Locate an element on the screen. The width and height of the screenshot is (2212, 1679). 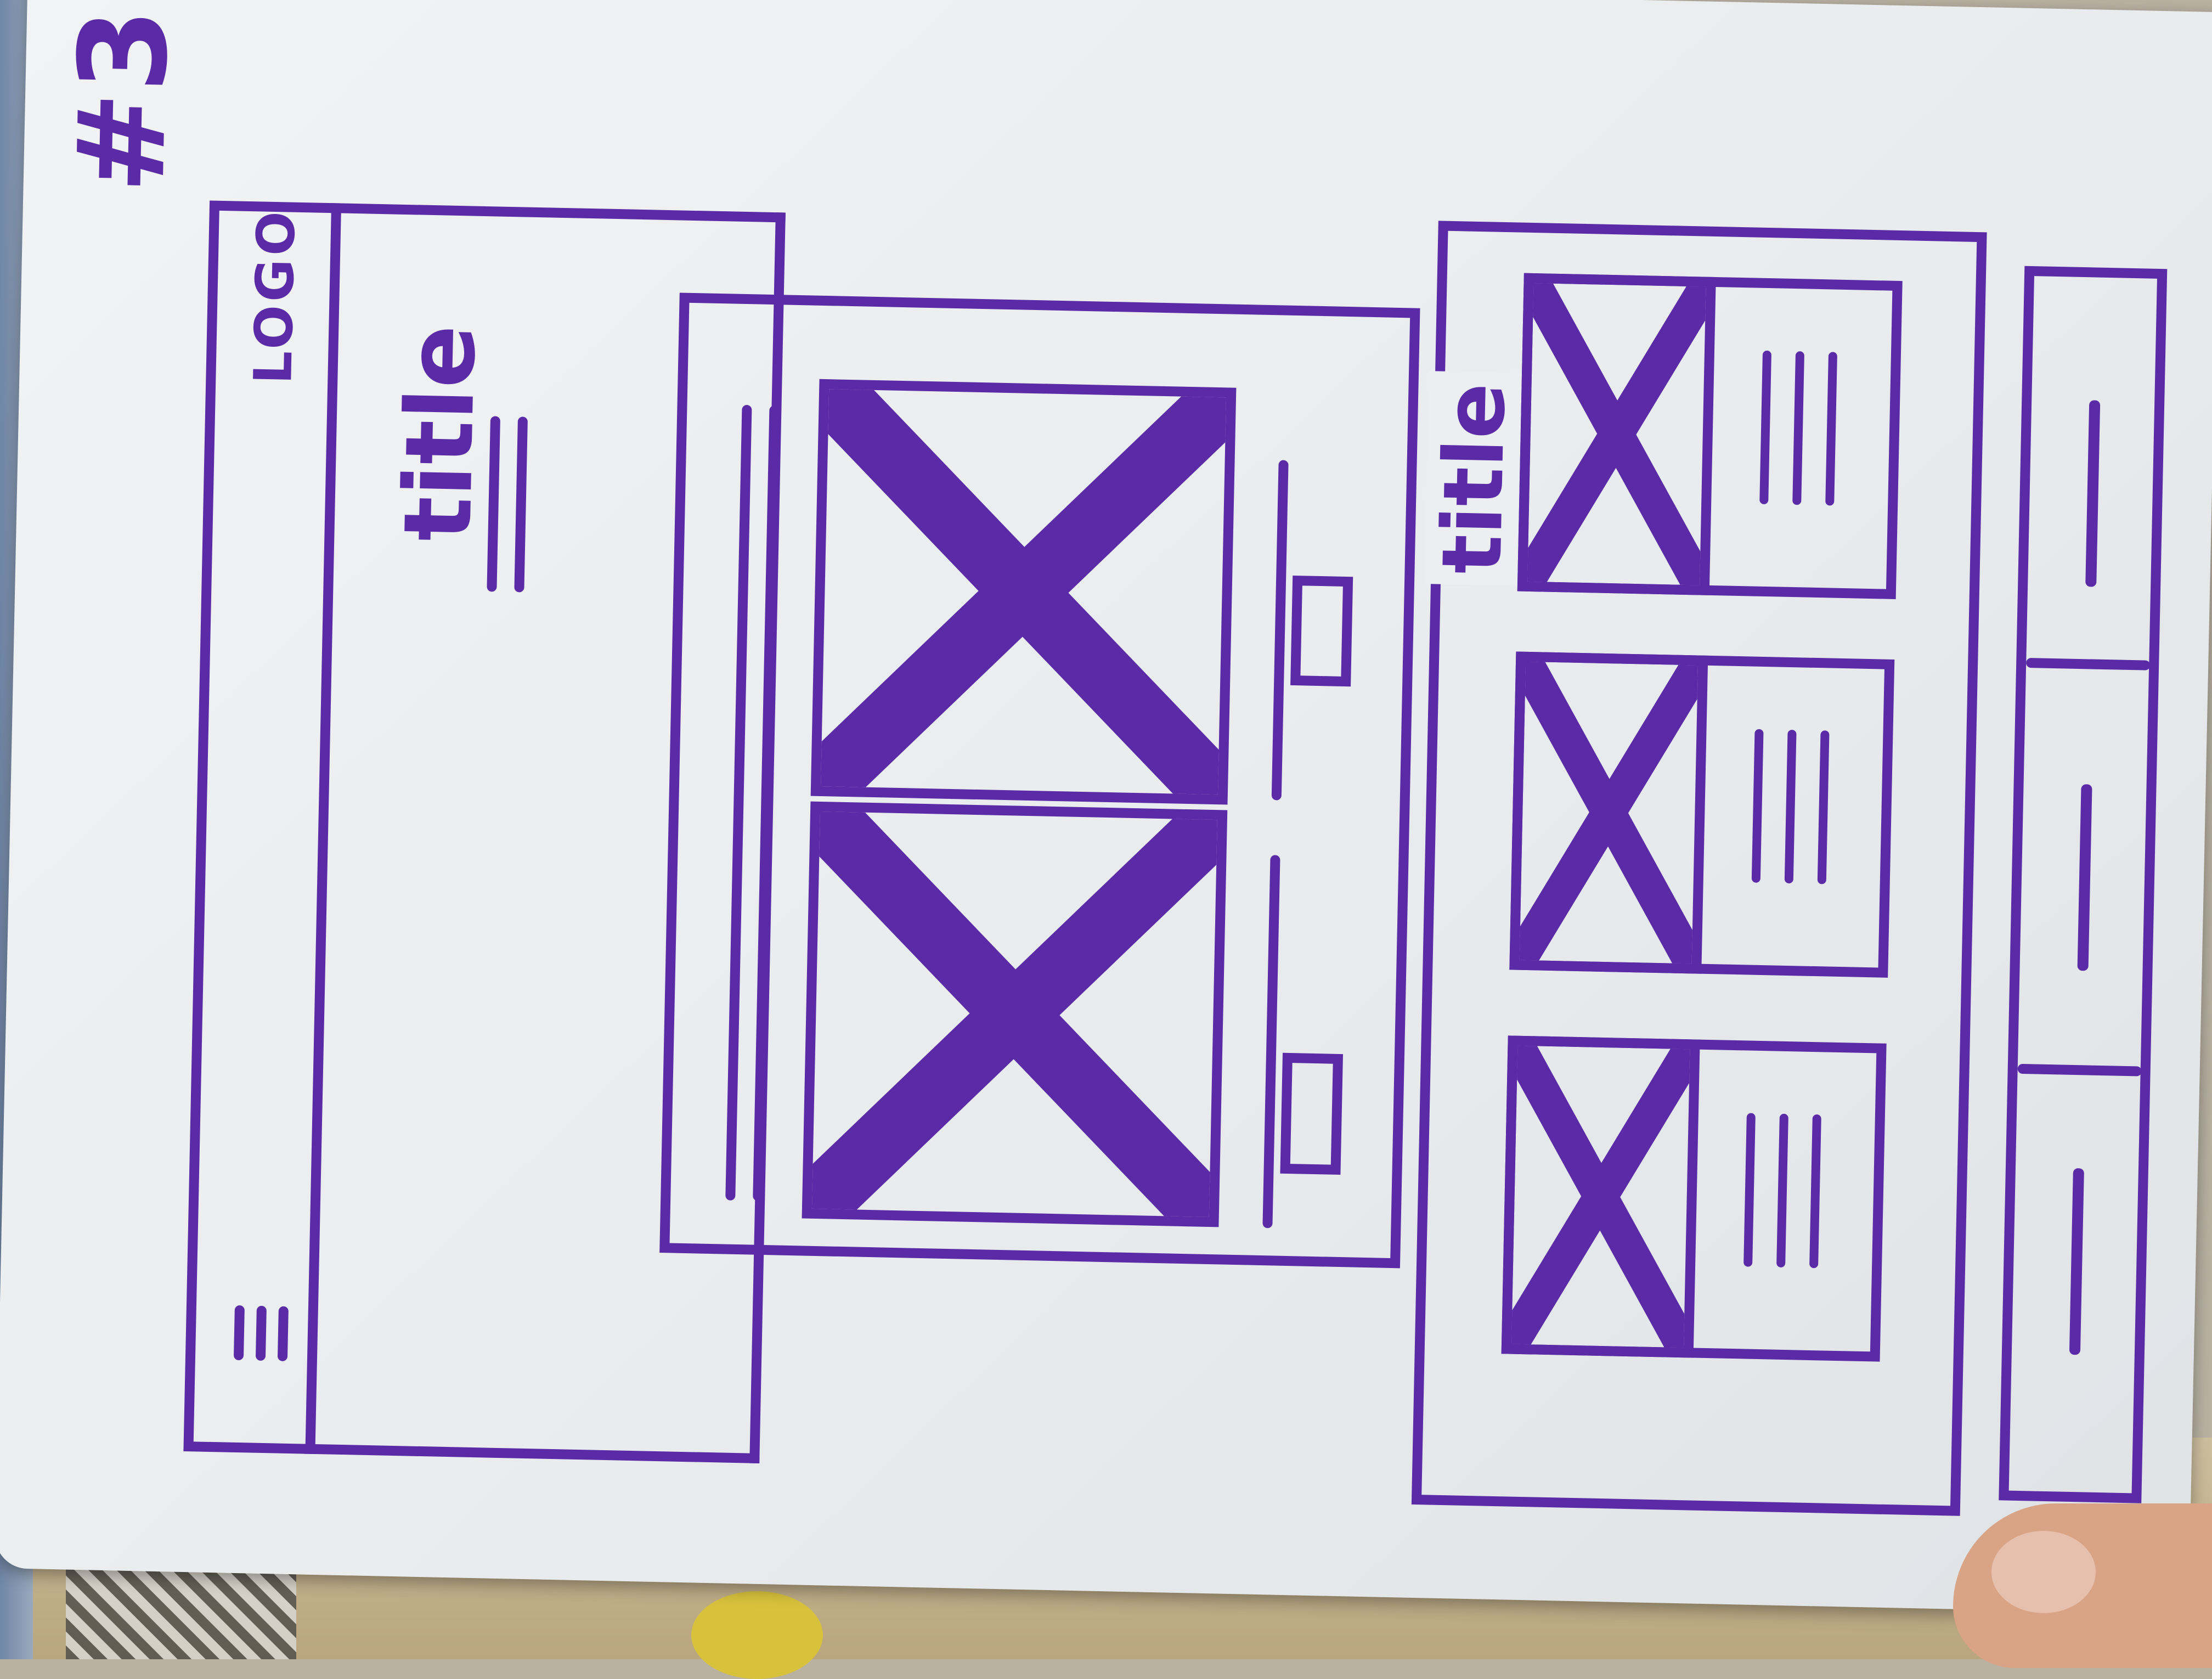
list-title: title is located at coordinates (1475, 479).